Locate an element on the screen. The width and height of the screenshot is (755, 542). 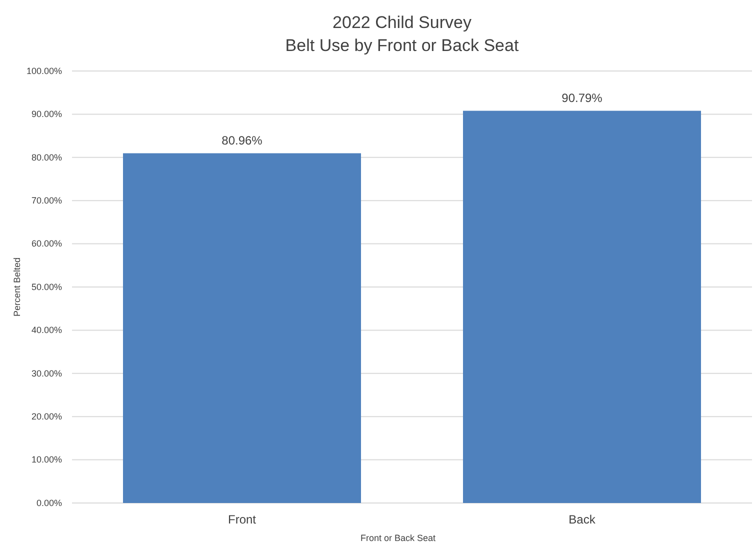
y-axis-title: Percent Belted is located at coordinates (17, 287).